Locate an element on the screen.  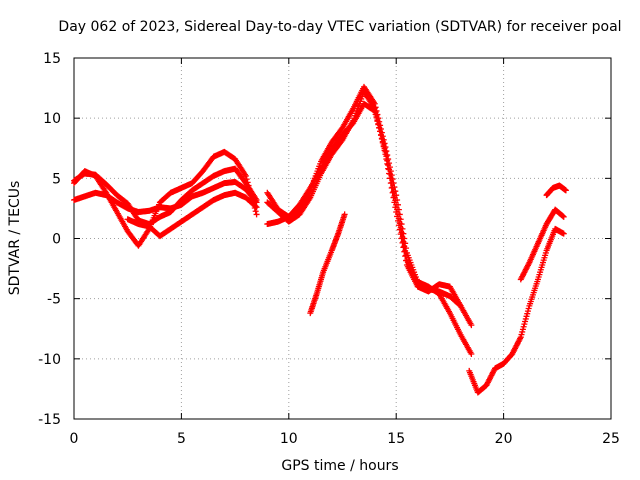
y-tick-label: 10 is located at coordinates (52, 119).